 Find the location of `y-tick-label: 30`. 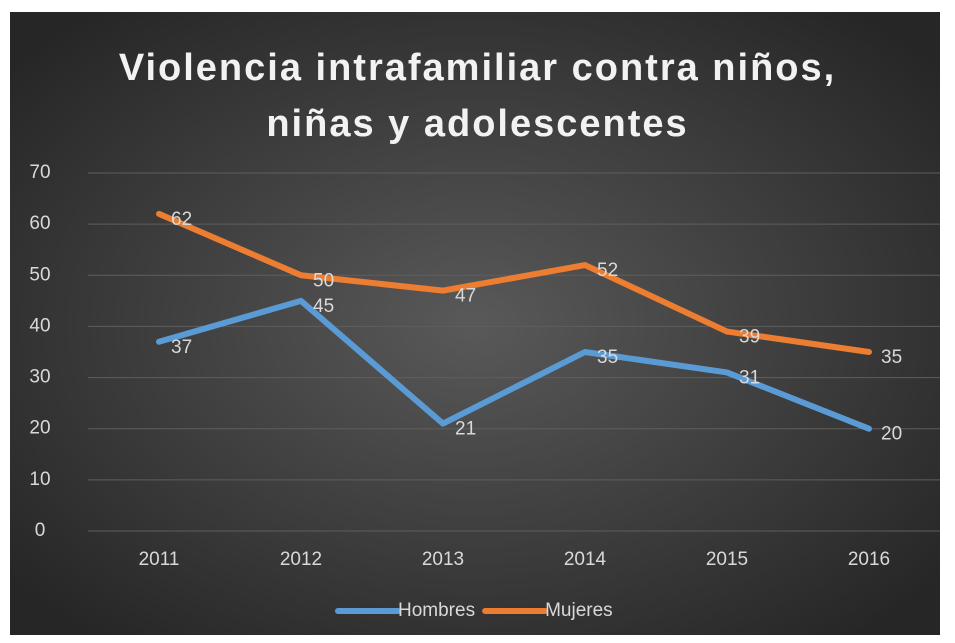

y-tick-label: 30 is located at coordinates (39, 377).